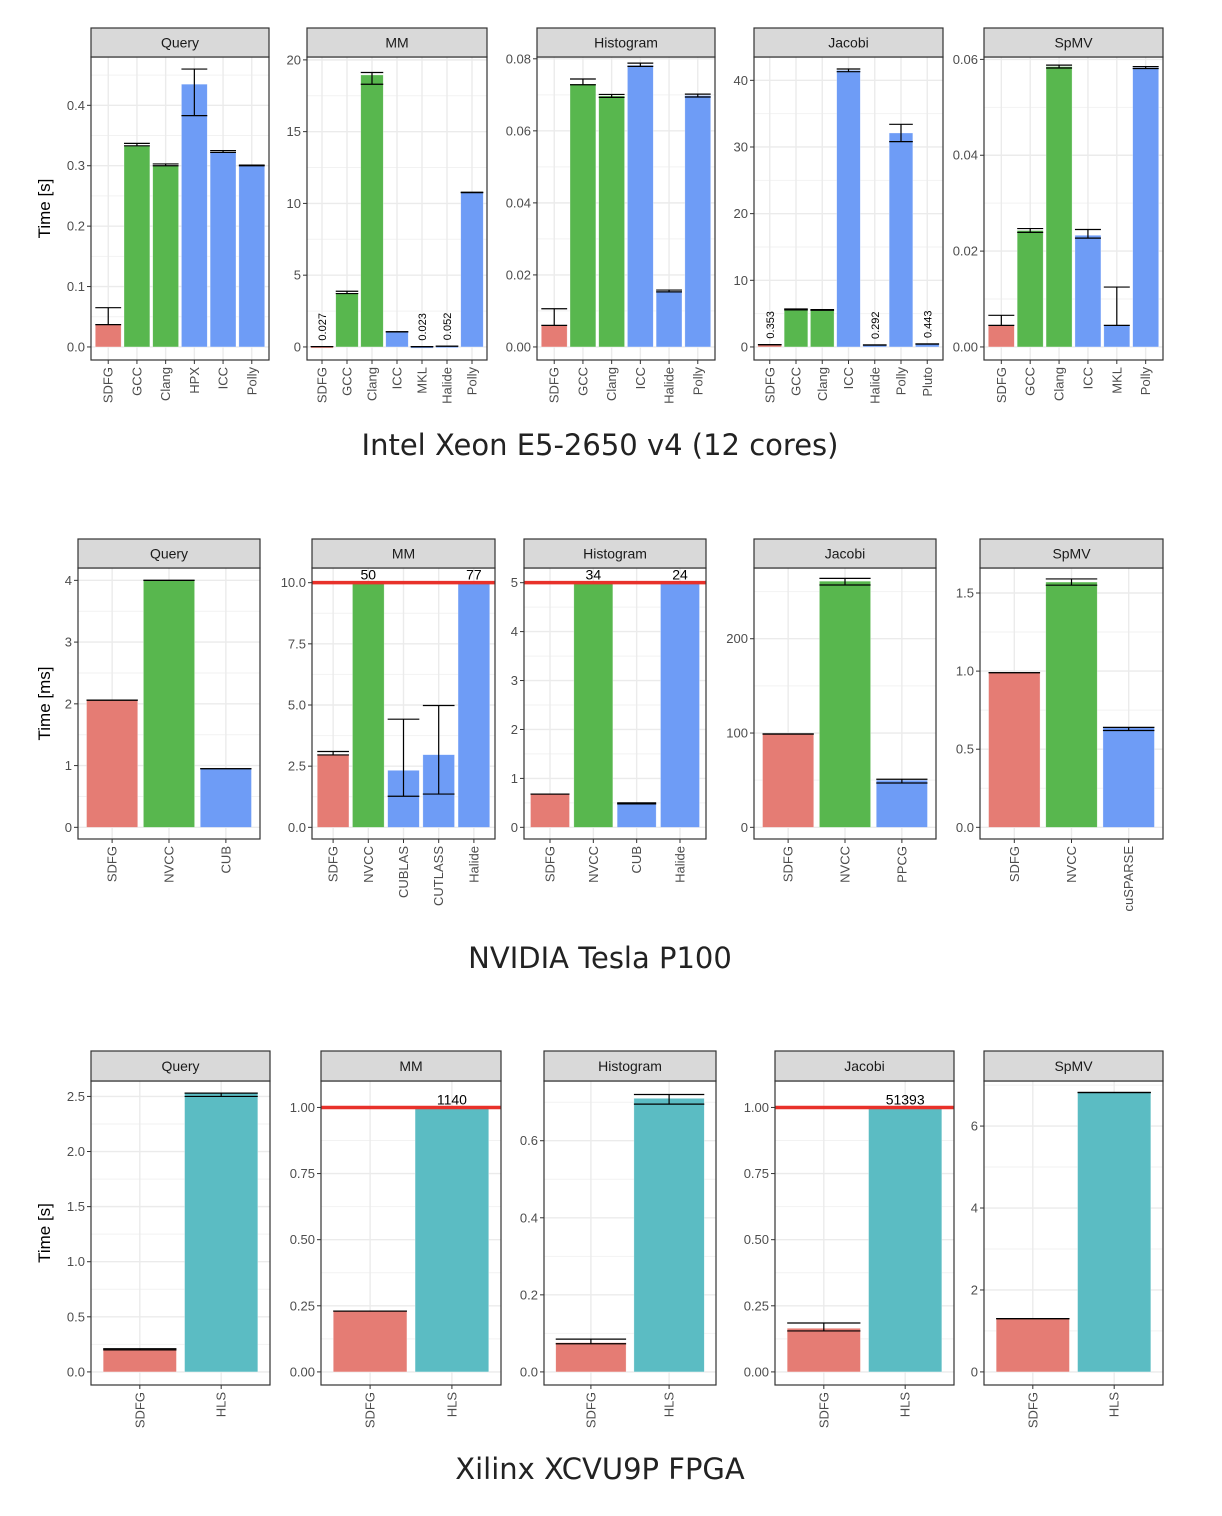 This screenshot has width=1222, height=1516. I want to click on bar-value-label: 0.023, so click(423, 327).